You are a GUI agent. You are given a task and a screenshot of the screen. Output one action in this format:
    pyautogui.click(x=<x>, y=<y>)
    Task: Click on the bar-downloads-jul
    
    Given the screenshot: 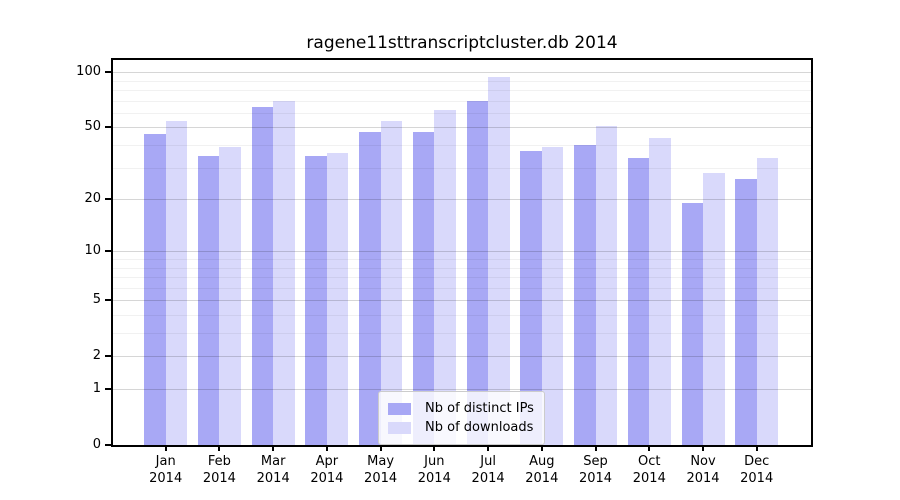 What is the action you would take?
    pyautogui.click(x=499, y=261)
    